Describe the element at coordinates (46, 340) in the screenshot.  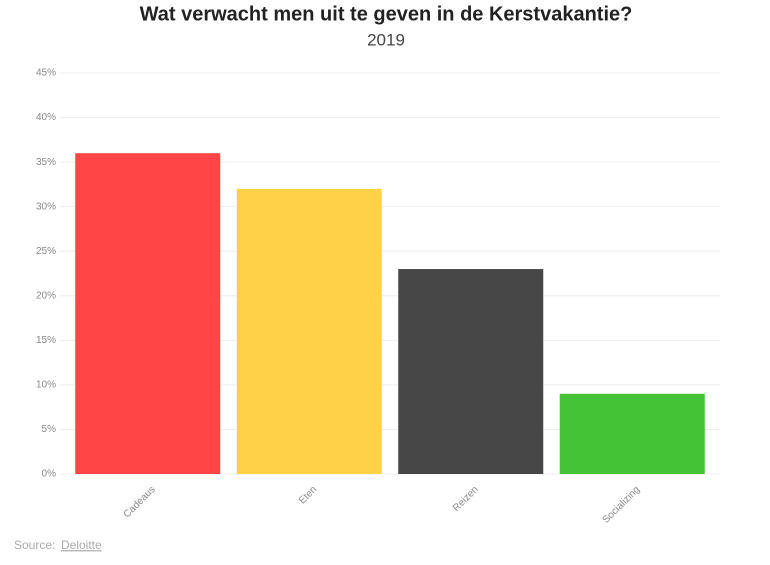
I see `y-tick-label: 15%` at that location.